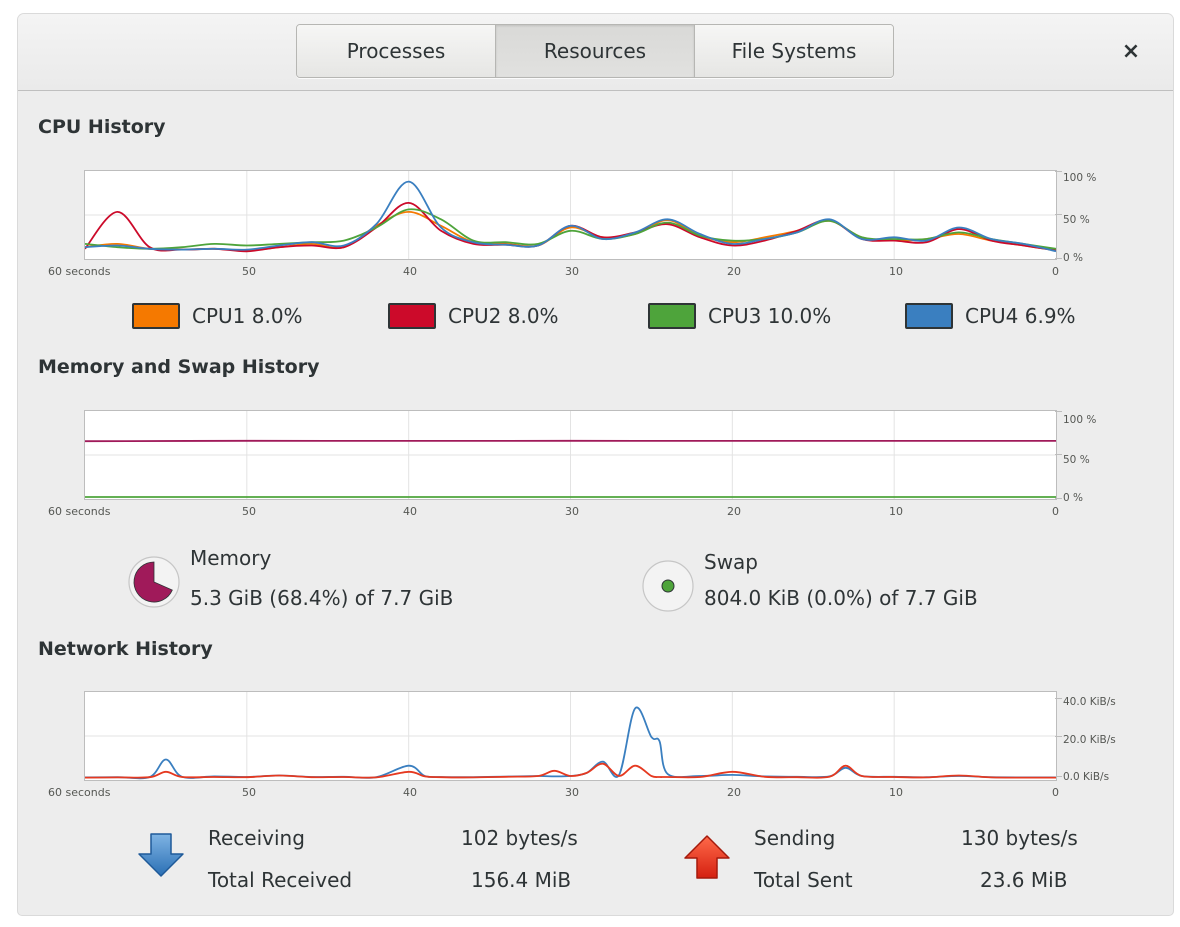  What do you see at coordinates (929, 316) in the screenshot?
I see `cpu4-color-swatch` at bounding box center [929, 316].